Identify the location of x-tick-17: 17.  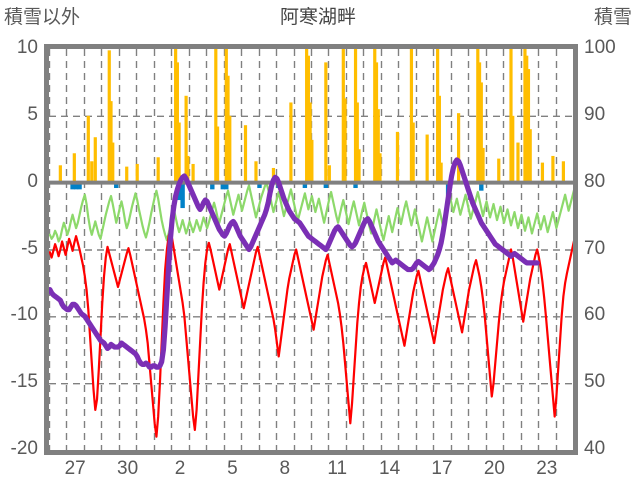
(442, 468).